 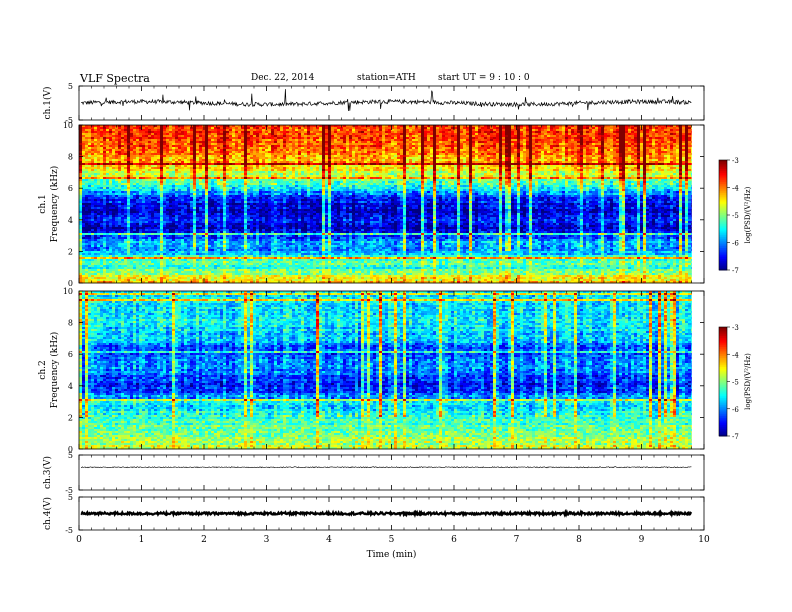 What do you see at coordinates (386, 100) in the screenshot?
I see `ch1-waveform-trace` at bounding box center [386, 100].